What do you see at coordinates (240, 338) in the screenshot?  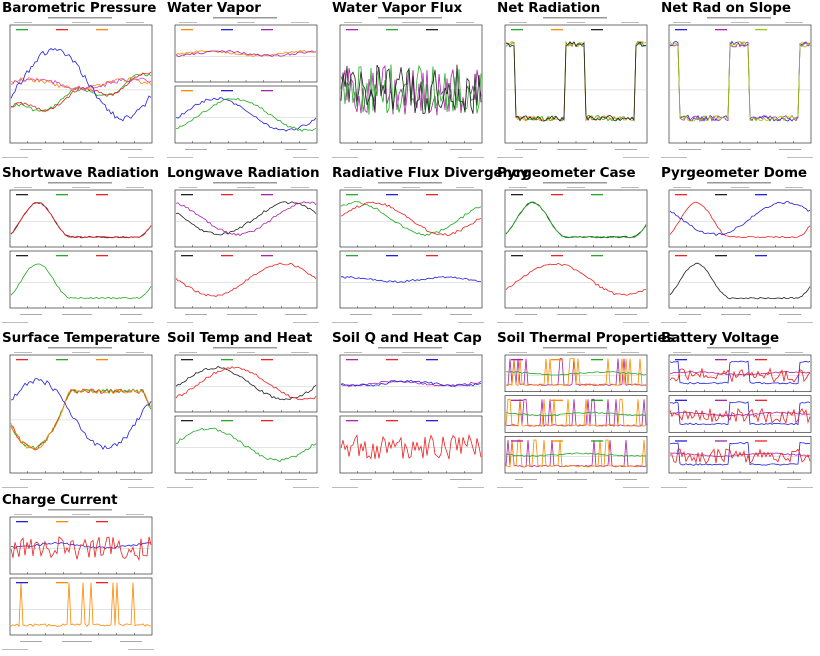 I see `panel-title: Soil Temp and Heat` at bounding box center [240, 338].